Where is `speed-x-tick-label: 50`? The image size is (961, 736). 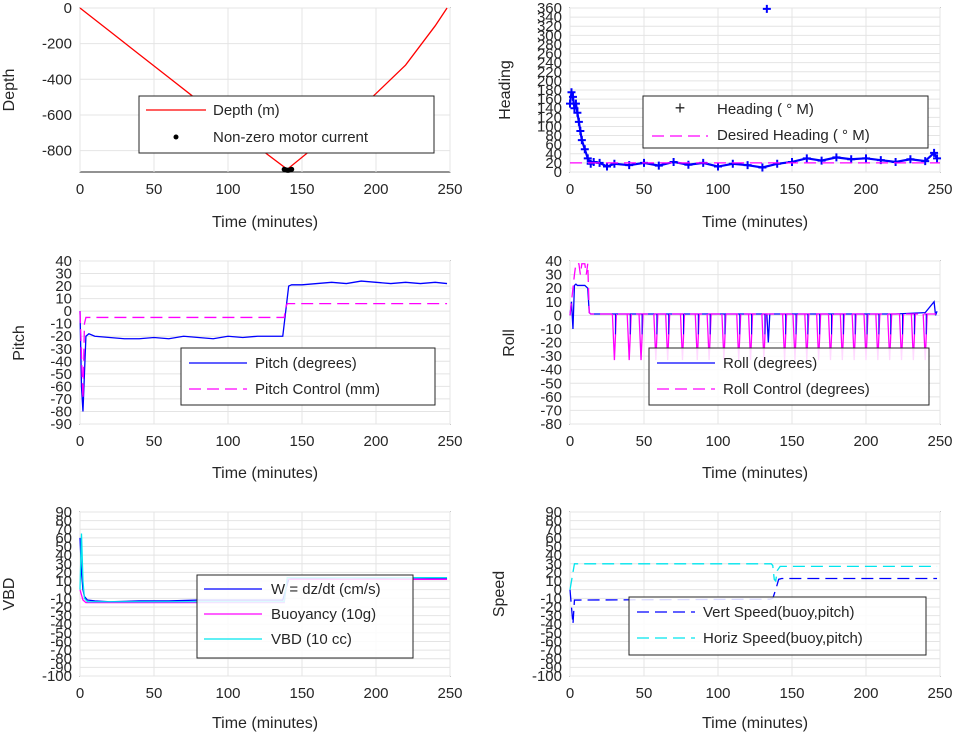 speed-x-tick-label: 50 is located at coordinates (644, 693).